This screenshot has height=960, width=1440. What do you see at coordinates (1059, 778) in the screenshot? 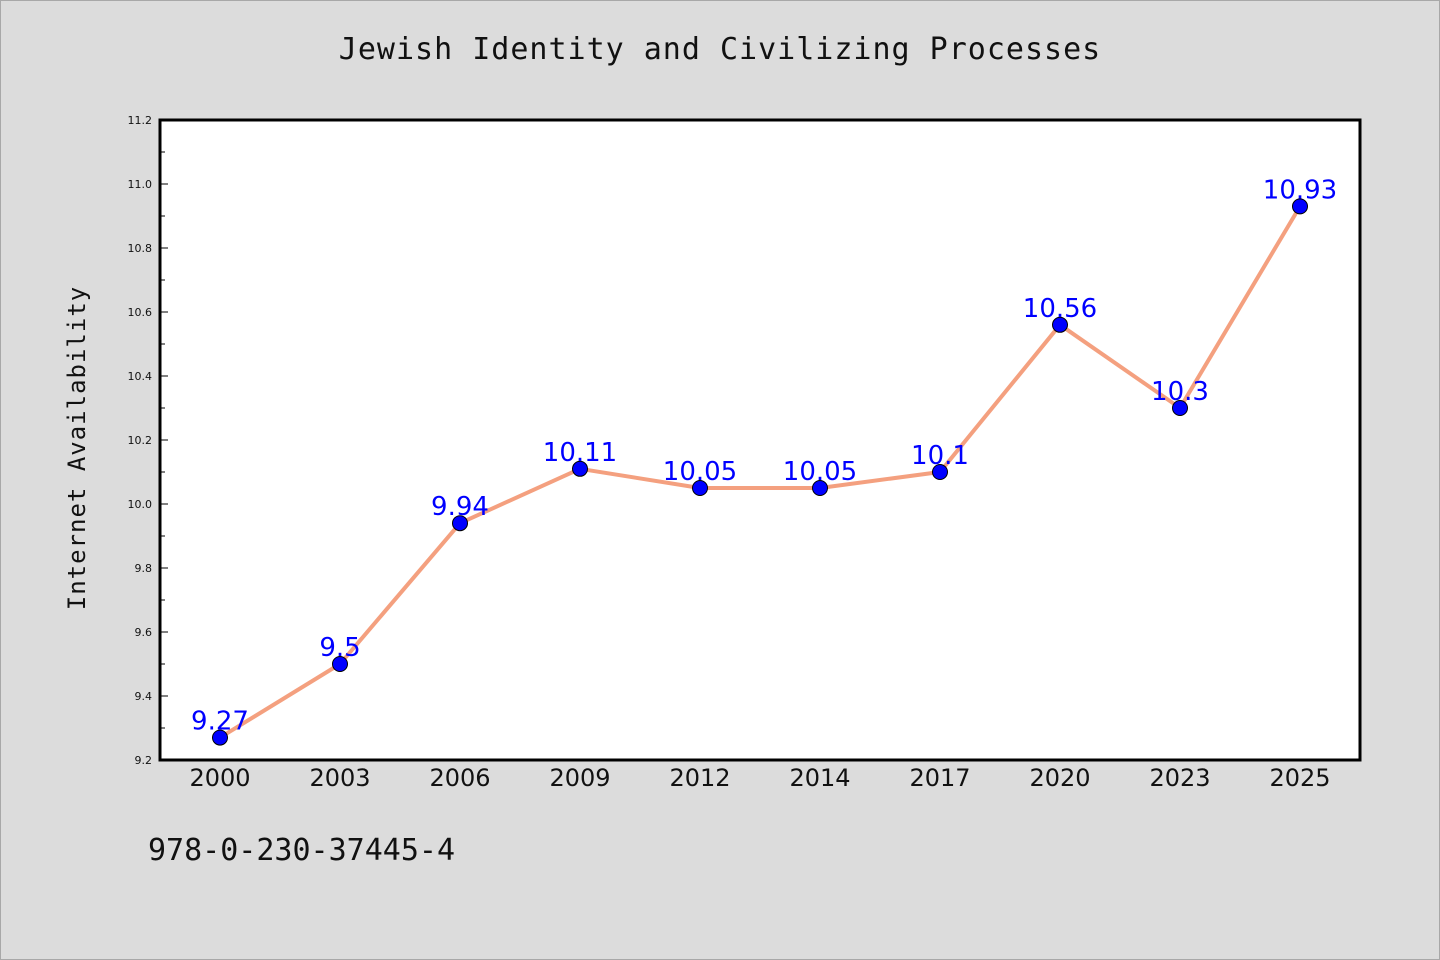
I see `x-tick-label: 2020` at bounding box center [1059, 778].